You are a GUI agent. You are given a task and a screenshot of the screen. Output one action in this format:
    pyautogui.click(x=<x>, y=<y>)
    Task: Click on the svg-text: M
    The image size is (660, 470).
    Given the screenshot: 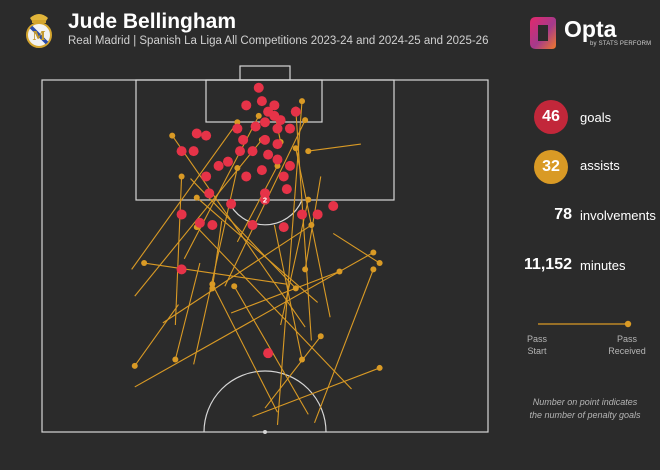 What is the action you would take?
    pyautogui.click(x=38, y=36)
    